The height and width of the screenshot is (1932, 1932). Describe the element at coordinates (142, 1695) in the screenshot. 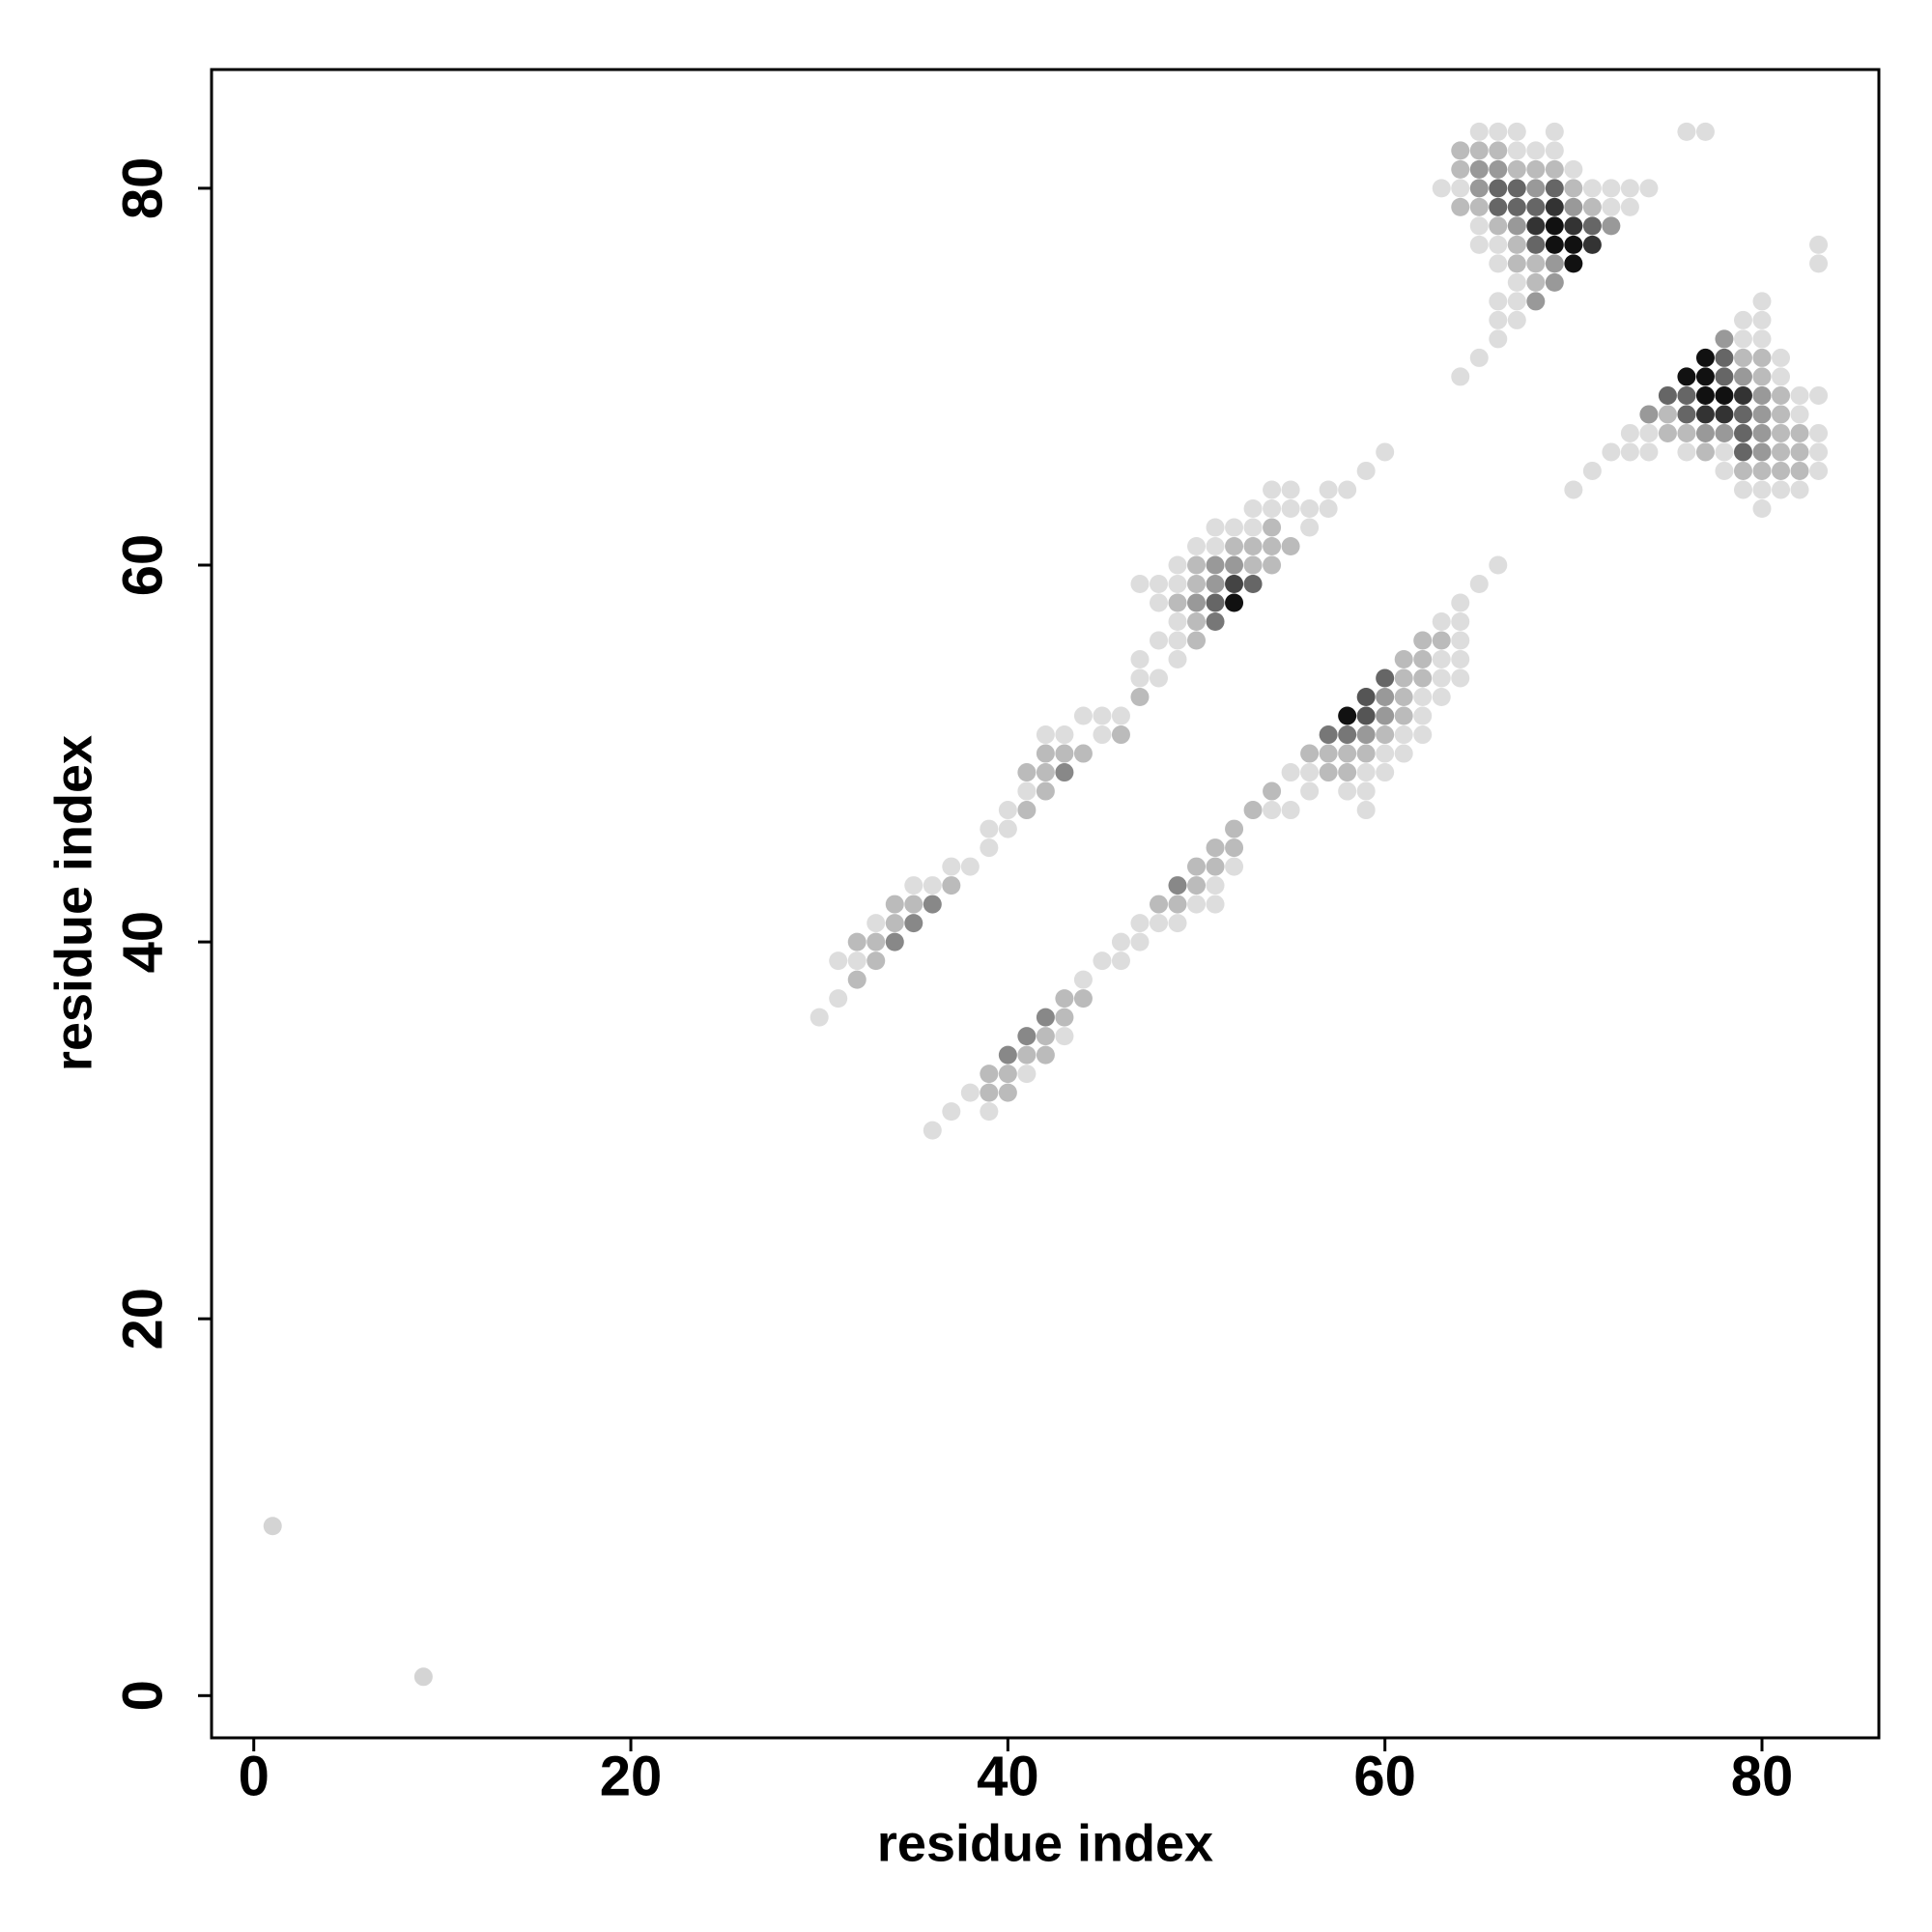

I see `y-tick-label: 0` at that location.